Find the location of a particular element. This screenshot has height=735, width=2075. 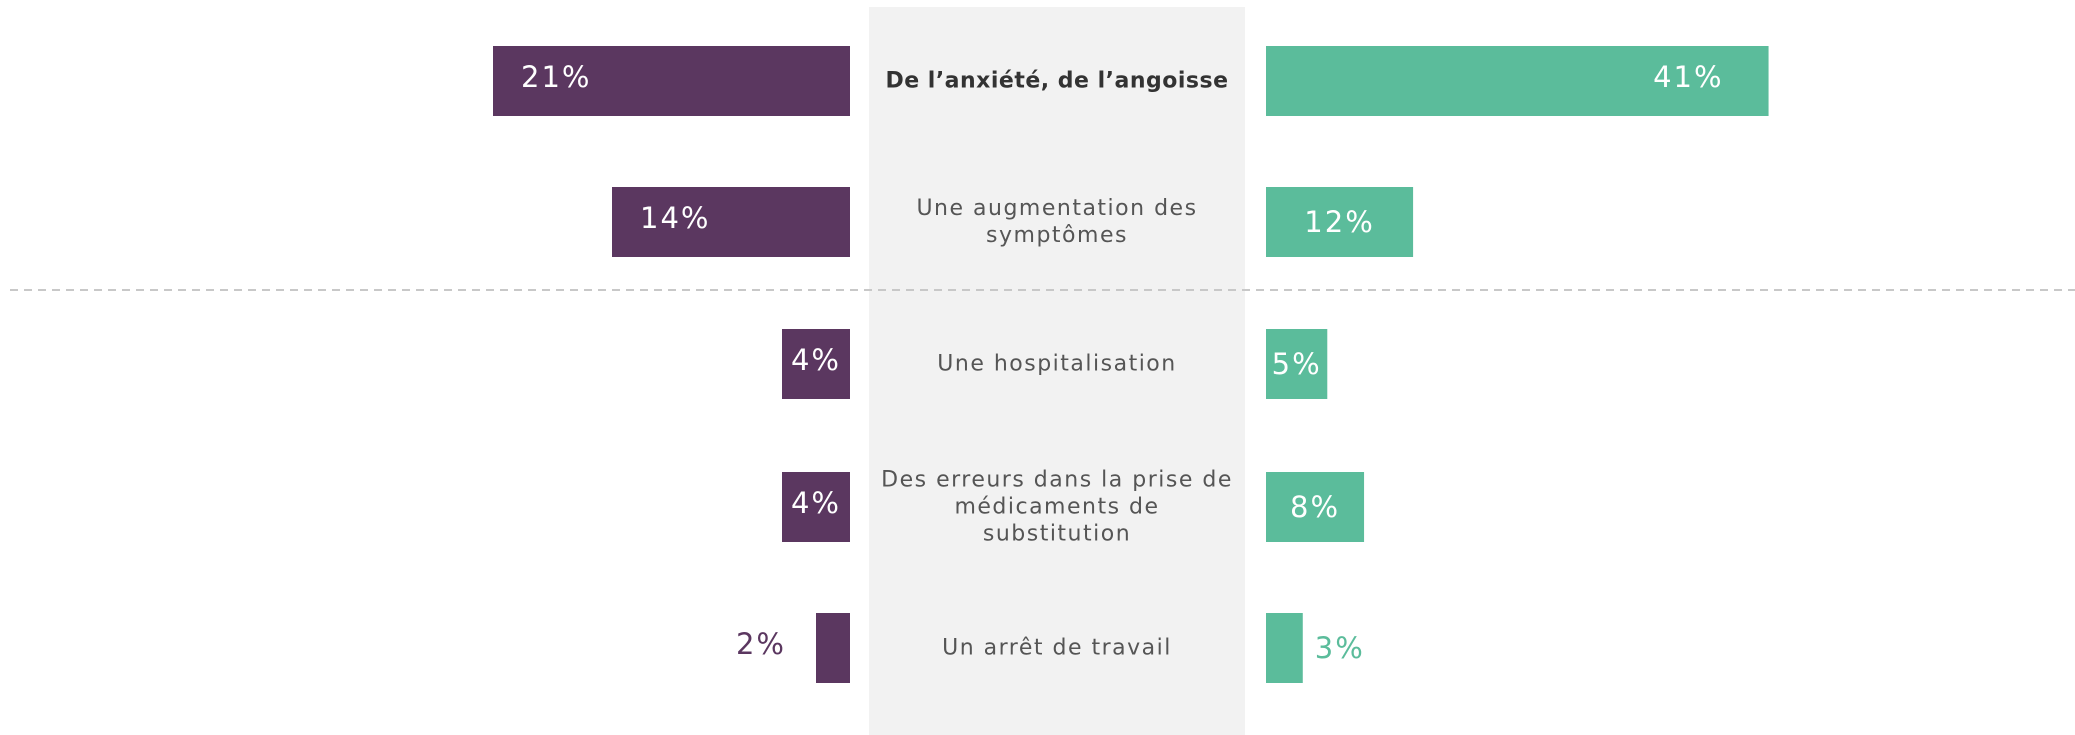

value-label: 14% is located at coordinates (675, 218).